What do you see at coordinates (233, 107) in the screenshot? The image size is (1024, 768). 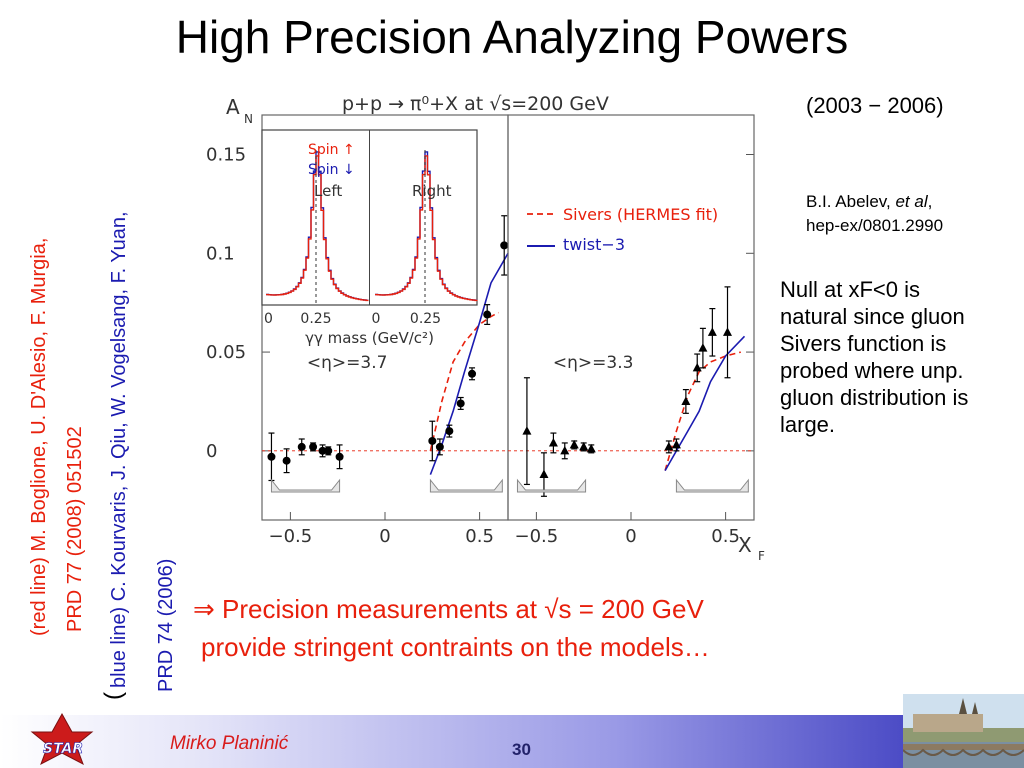 I see `y-axis-label: A` at bounding box center [233, 107].